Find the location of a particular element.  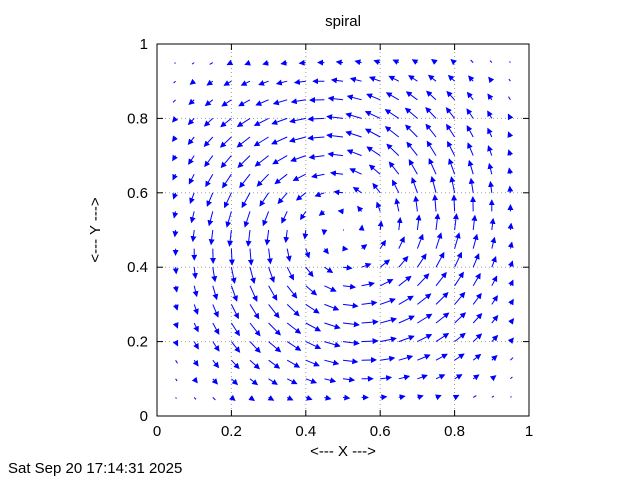

y-tick-label: 0 is located at coordinates (144, 416).